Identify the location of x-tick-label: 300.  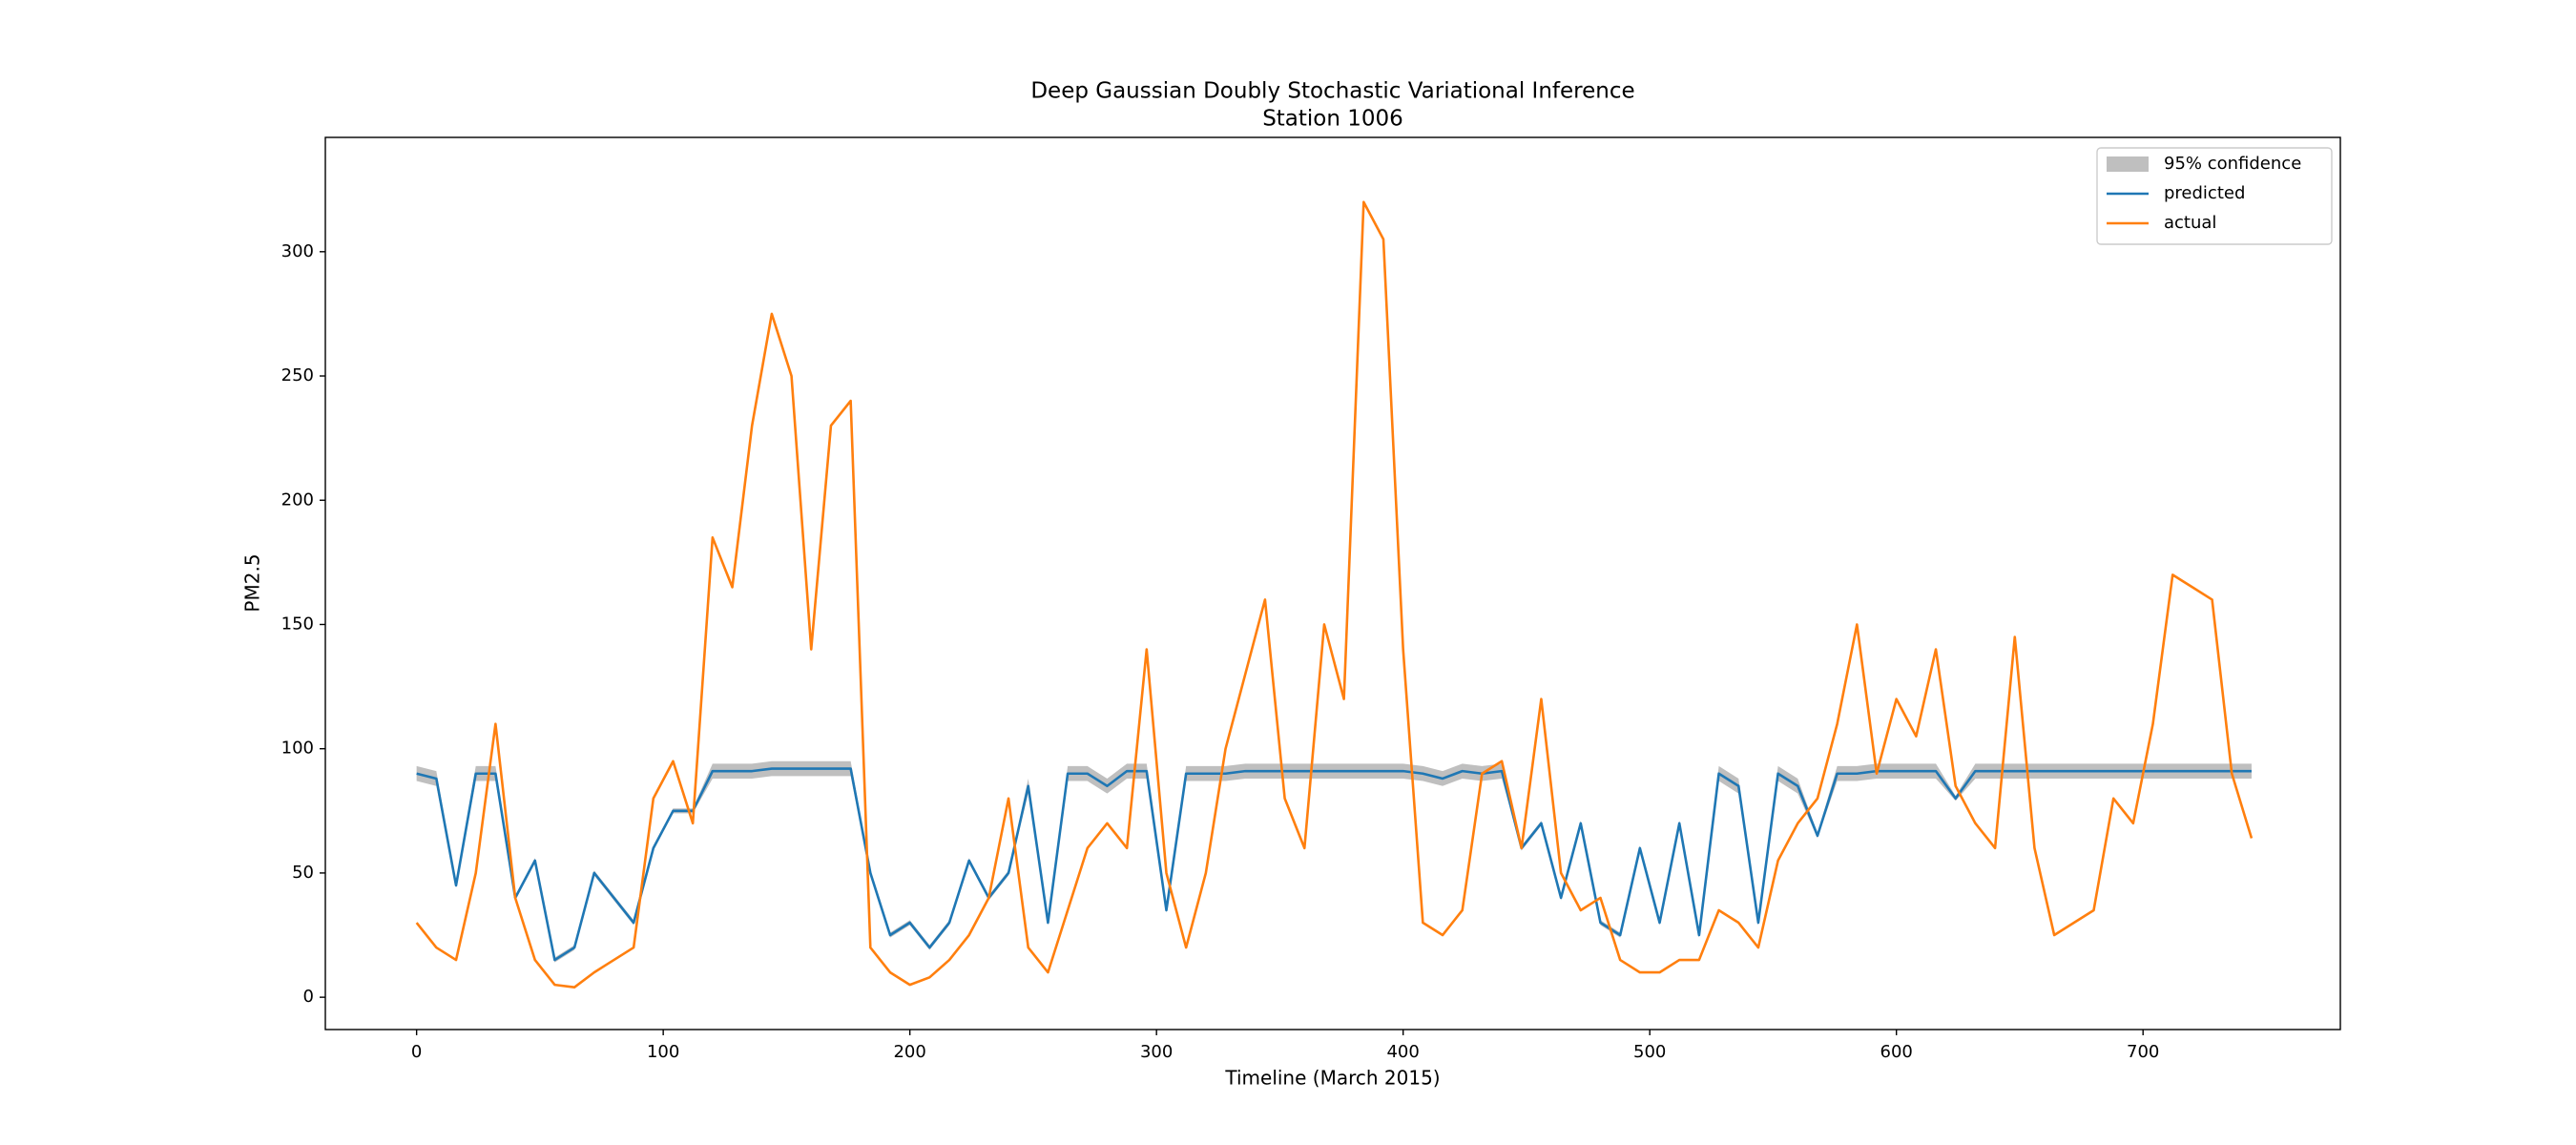
(1156, 1052).